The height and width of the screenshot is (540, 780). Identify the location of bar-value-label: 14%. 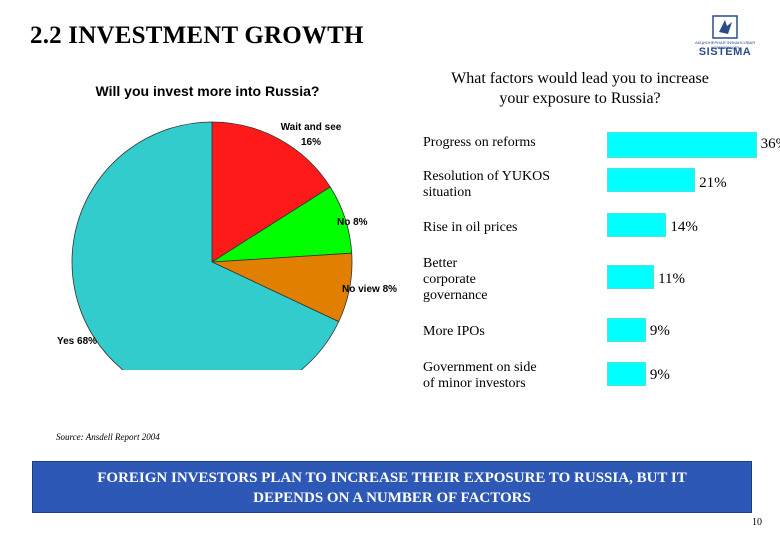
(684, 227).